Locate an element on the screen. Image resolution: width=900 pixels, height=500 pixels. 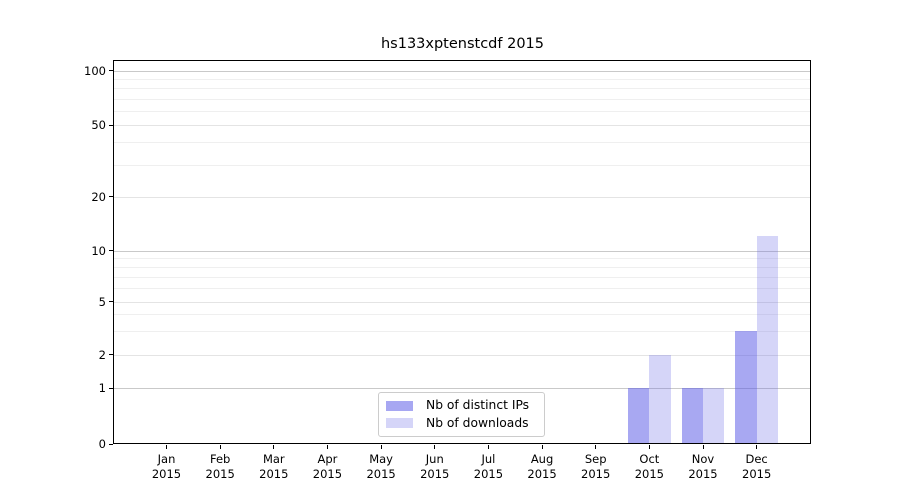
y-tick-label: 20 is located at coordinates (98, 196).